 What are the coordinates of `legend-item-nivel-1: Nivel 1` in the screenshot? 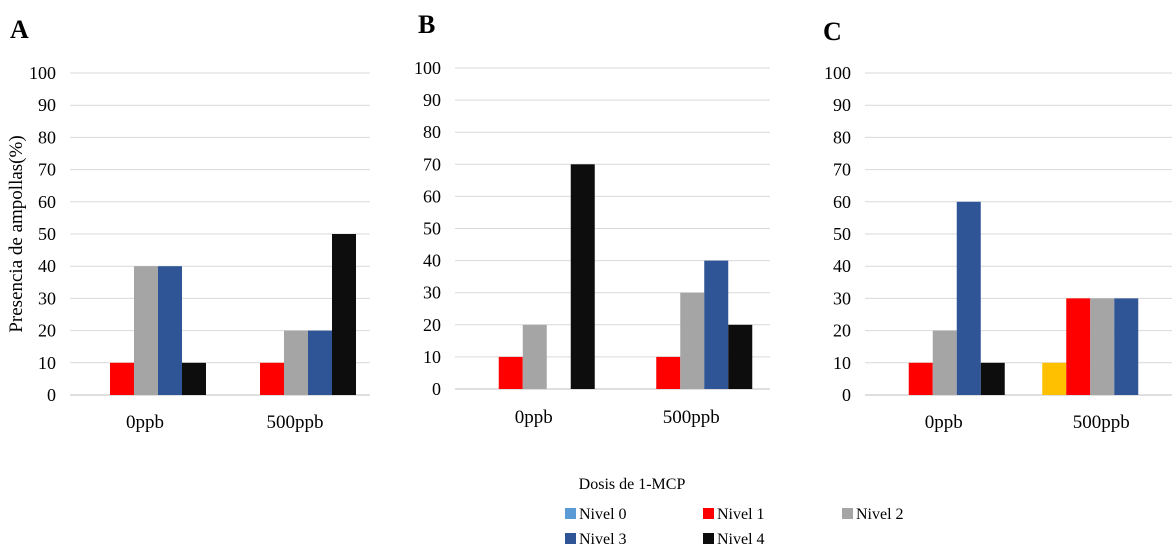 It's located at (734, 514).